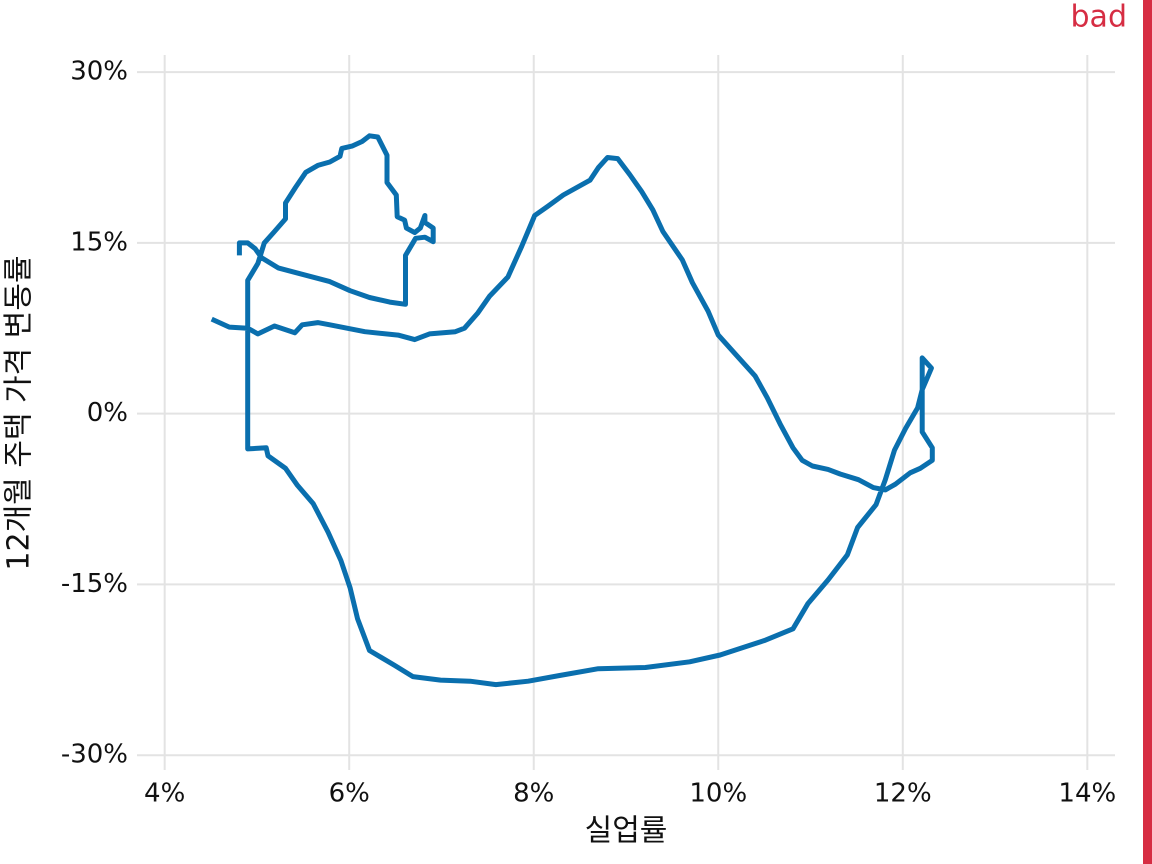 The width and height of the screenshot is (1152, 864). I want to click on x-tick-label: 12%, so click(903, 794).